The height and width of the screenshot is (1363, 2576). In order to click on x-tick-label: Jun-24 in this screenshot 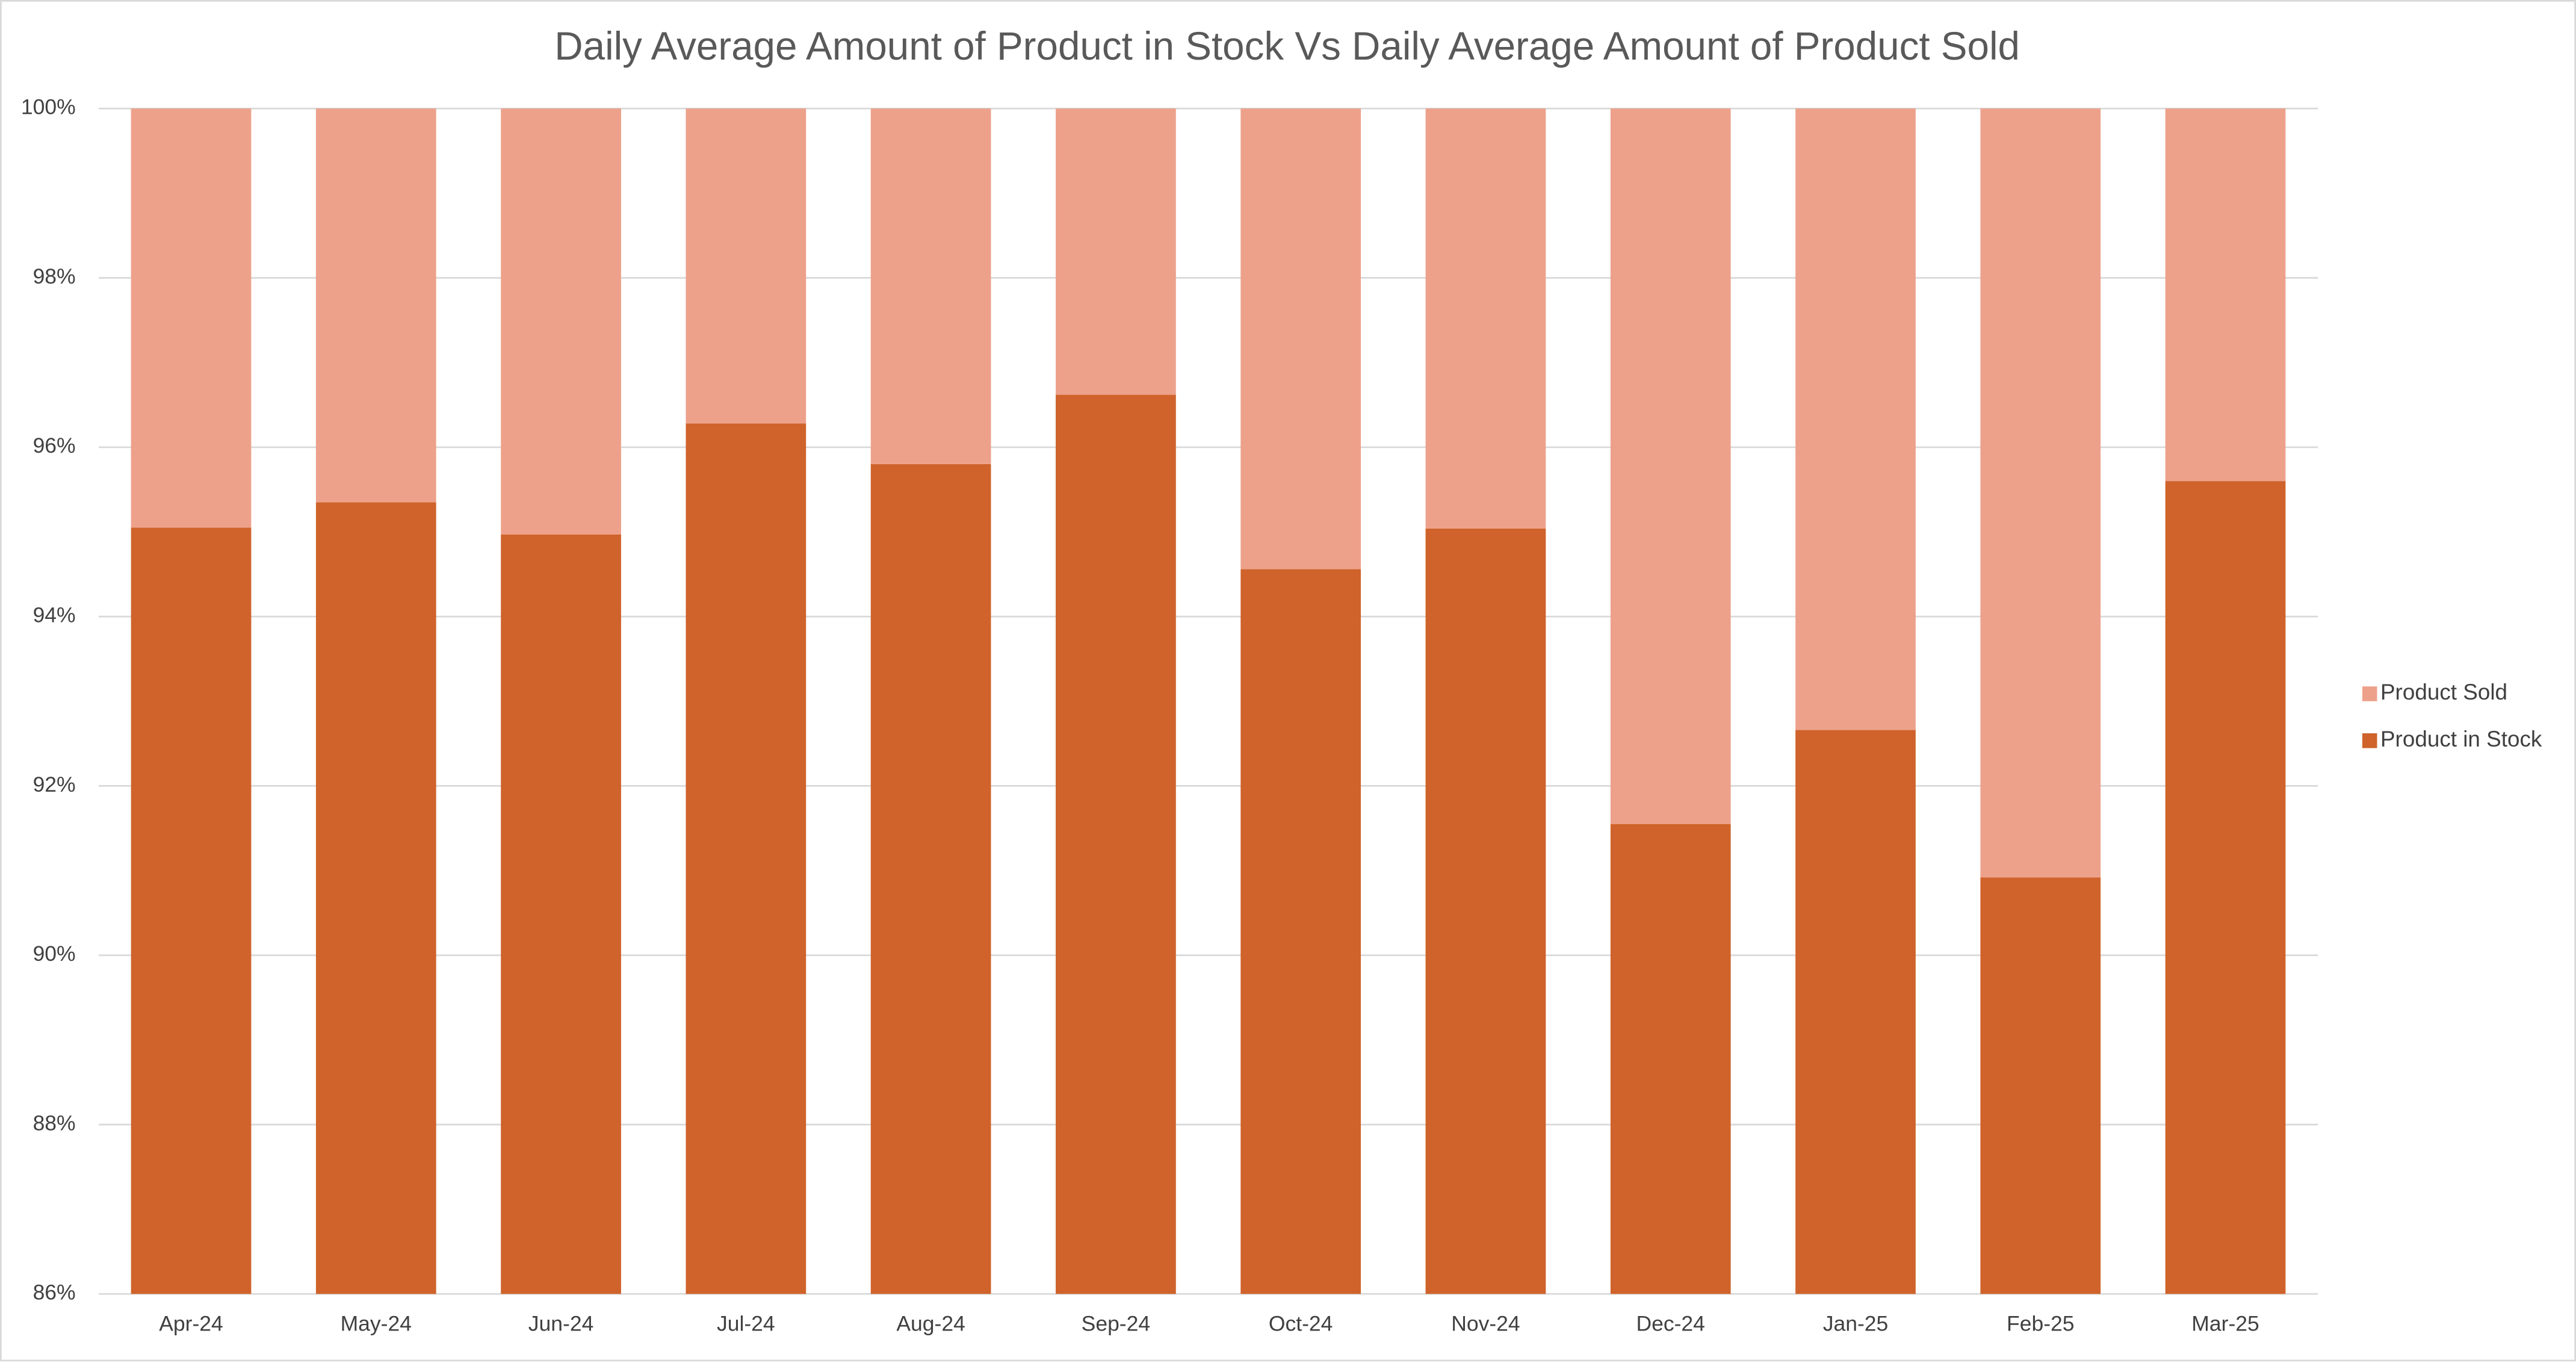, I will do `click(561, 1324)`.